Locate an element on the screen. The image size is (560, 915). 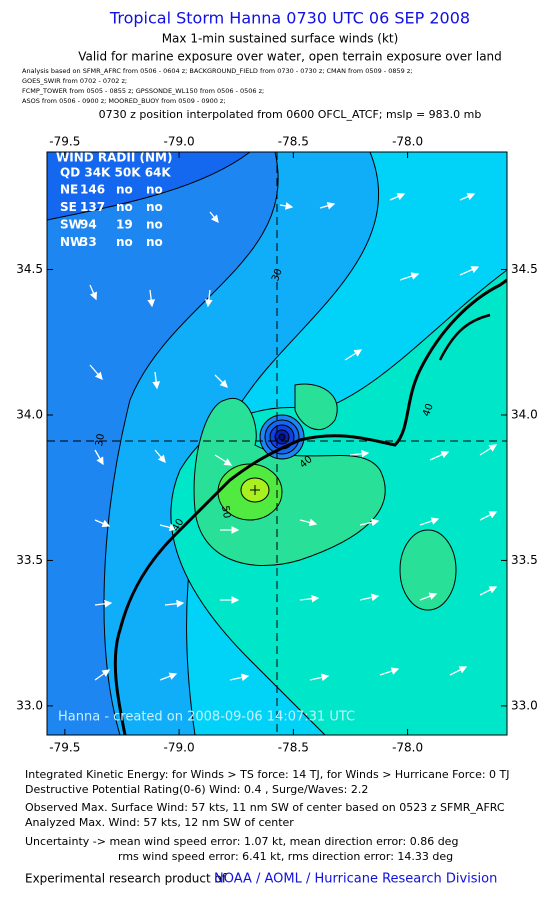
radii-cell: NE is located at coordinates (69, 190).